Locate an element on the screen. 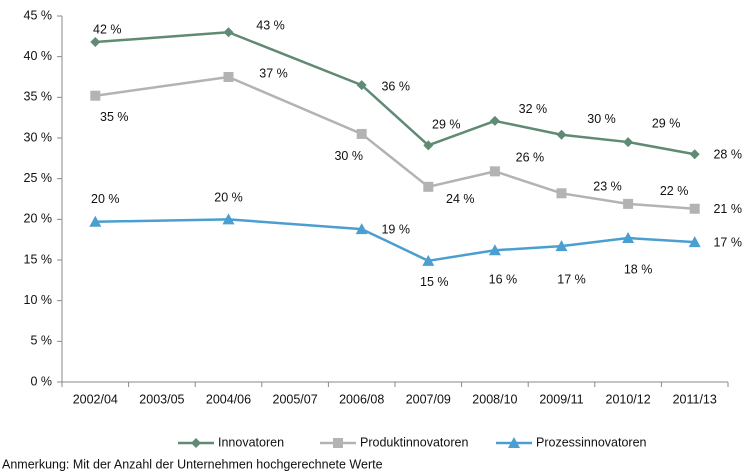 The width and height of the screenshot is (748, 475). y-tick-label: 20 % is located at coordinates (38, 219).